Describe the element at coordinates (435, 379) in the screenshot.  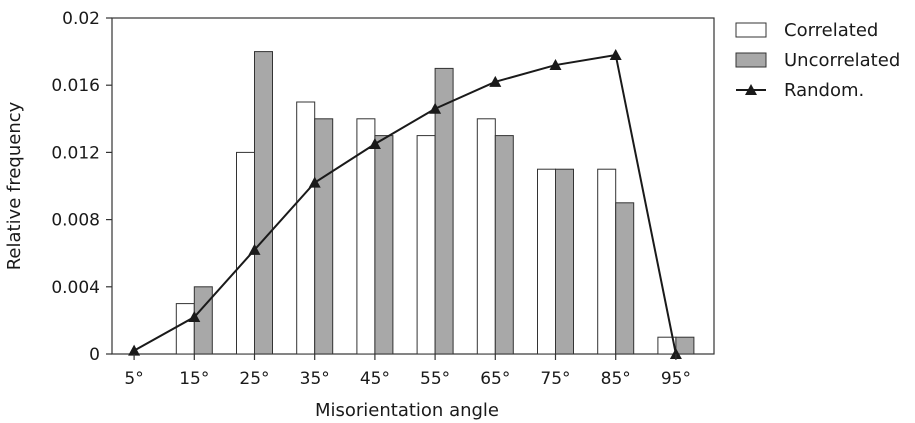
I see `x-tick-label: 55°` at that location.